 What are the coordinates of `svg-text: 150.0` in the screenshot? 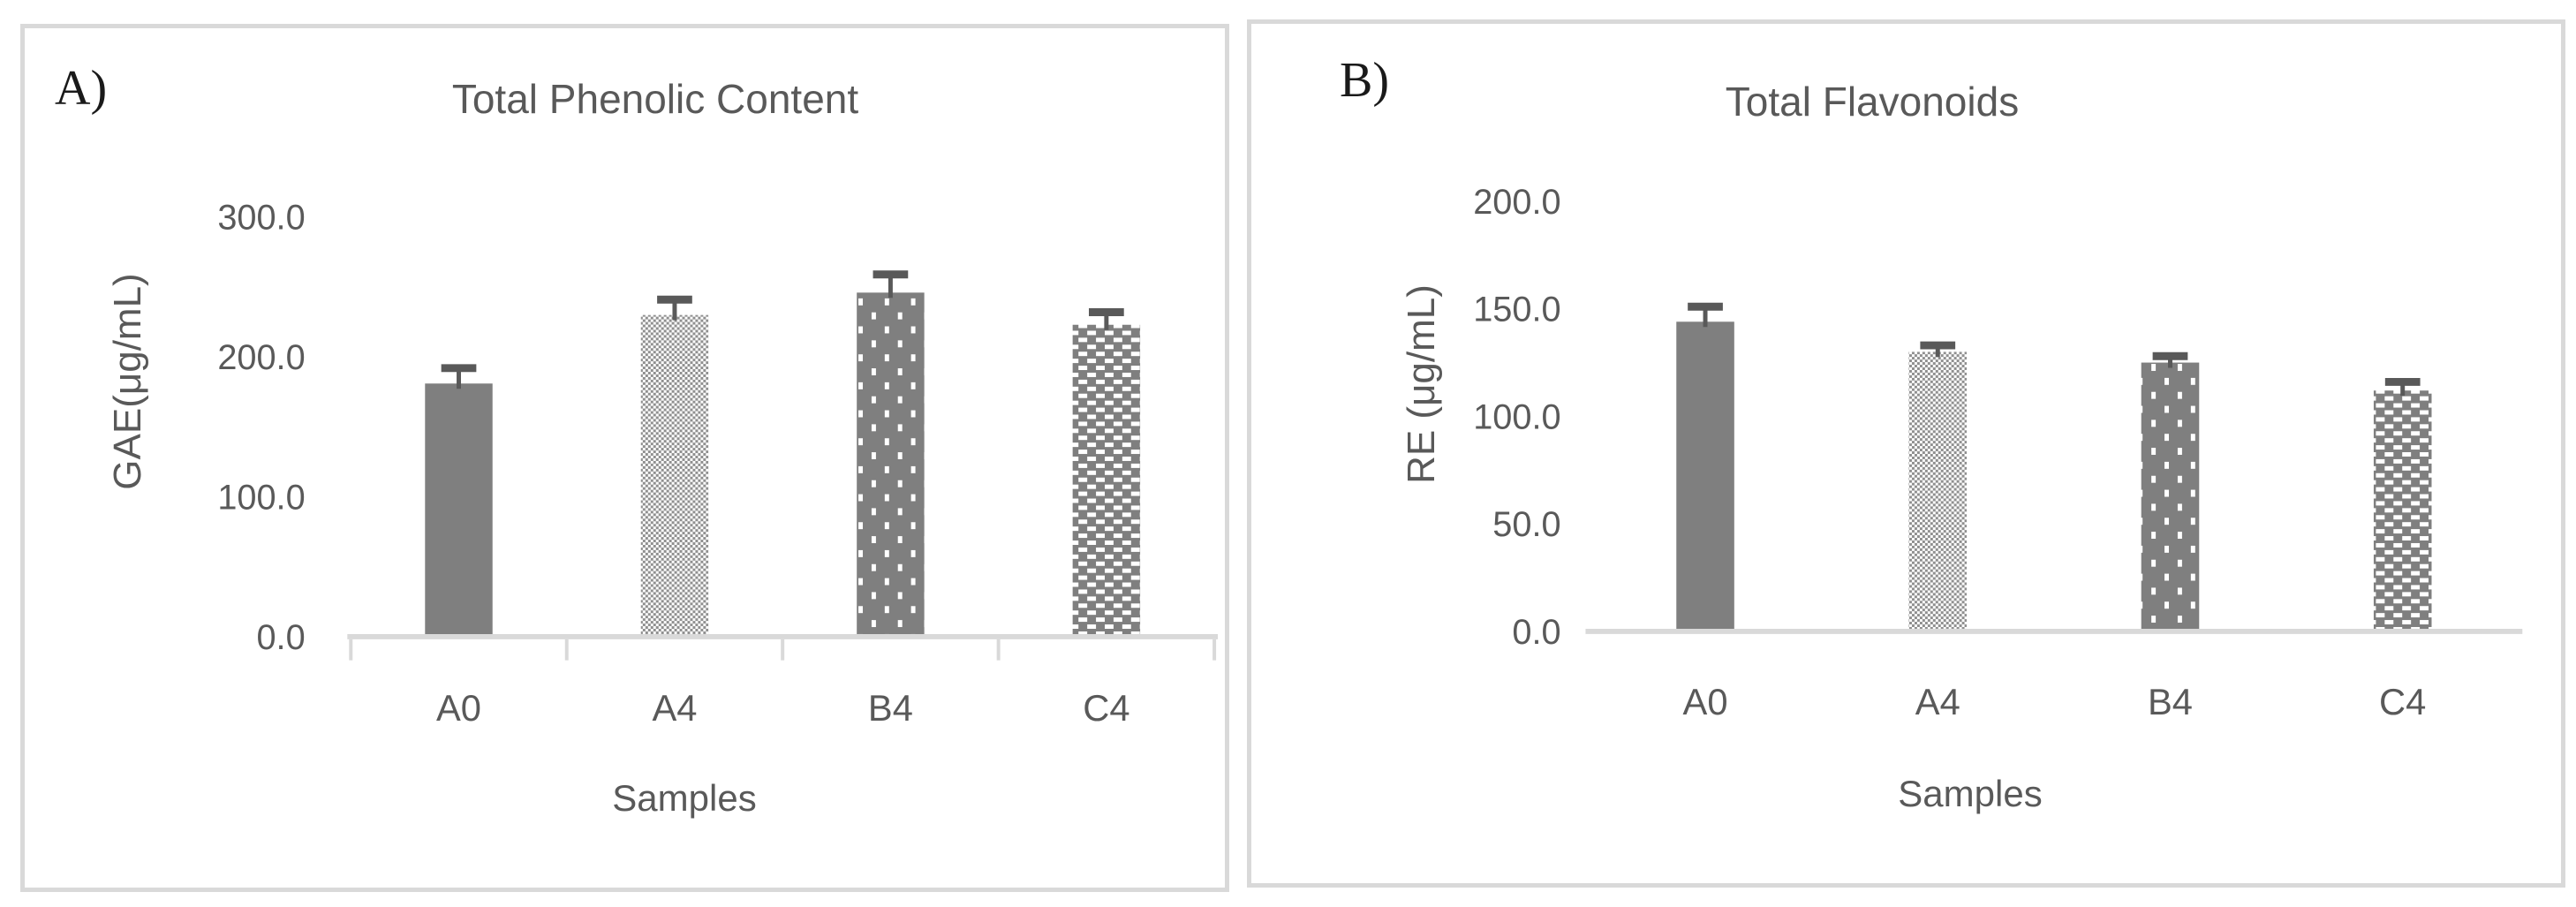 It's located at (1516, 310).